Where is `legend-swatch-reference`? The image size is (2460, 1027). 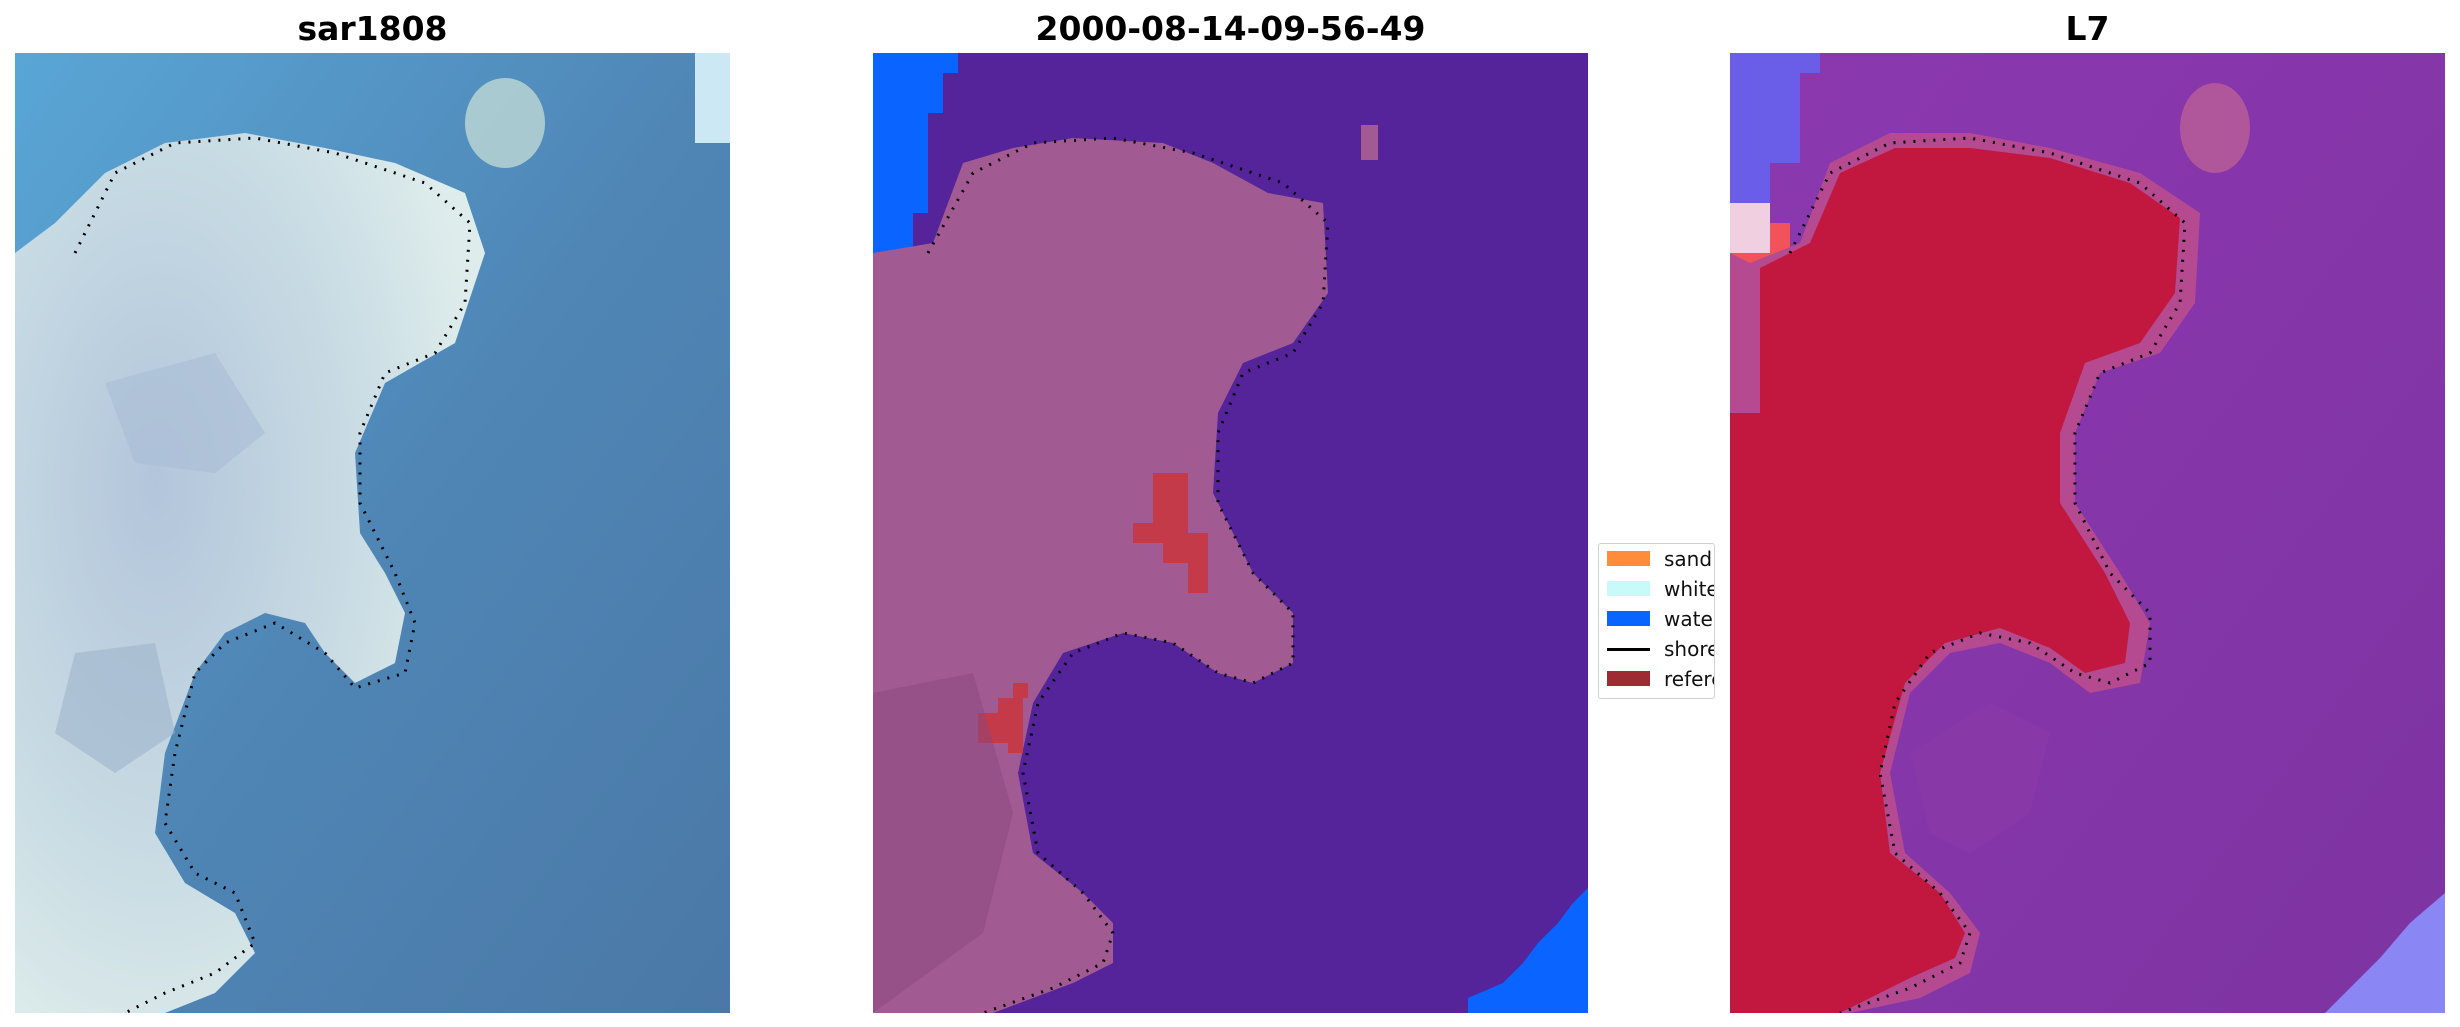 legend-swatch-reference is located at coordinates (1628, 678).